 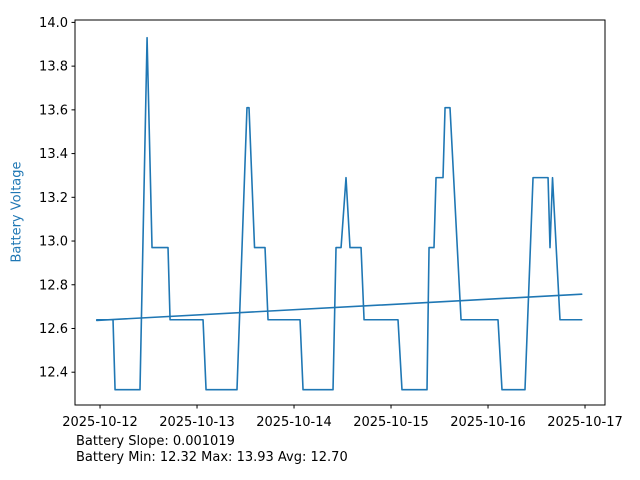 What do you see at coordinates (294, 422) in the screenshot?
I see `x-tick-label: 2025-10-14` at bounding box center [294, 422].